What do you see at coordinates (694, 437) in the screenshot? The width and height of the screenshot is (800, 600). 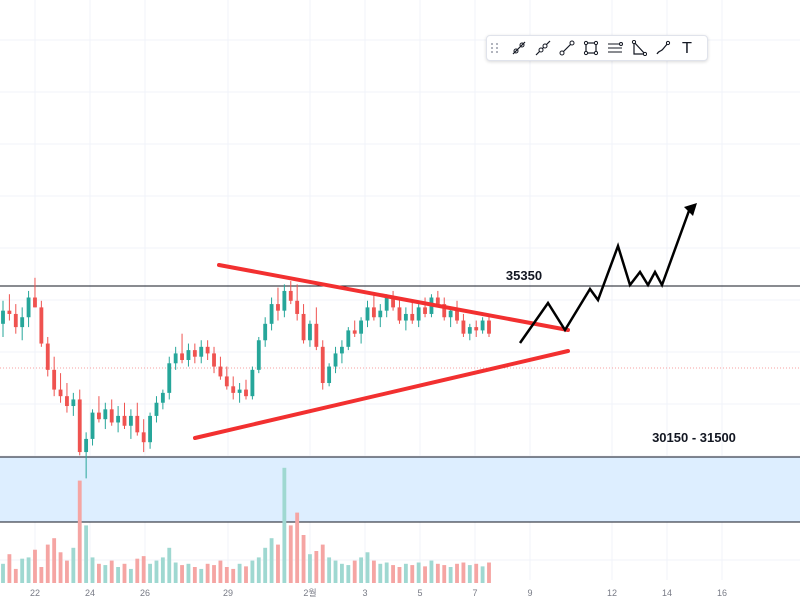 I see `support-zone-label: 30150 - 31500` at bounding box center [694, 437].